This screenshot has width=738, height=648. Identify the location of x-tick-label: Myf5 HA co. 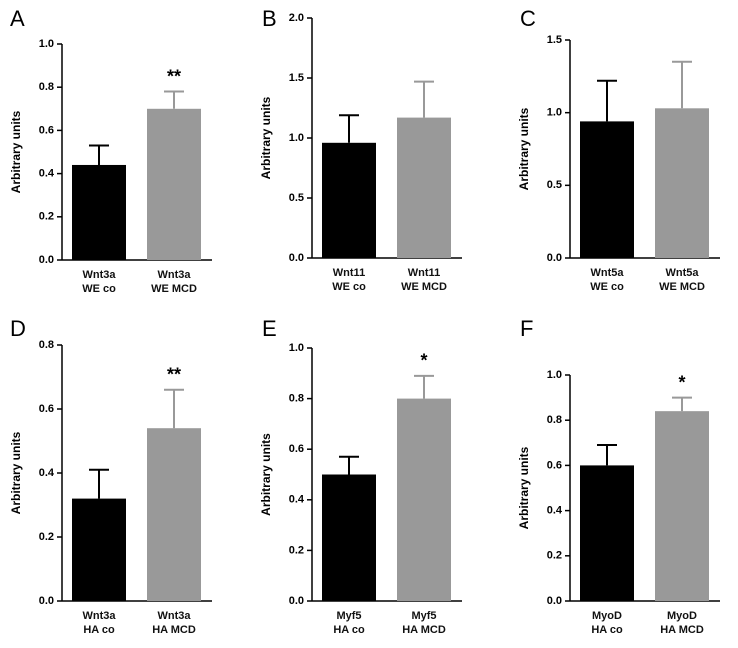
(349, 623).